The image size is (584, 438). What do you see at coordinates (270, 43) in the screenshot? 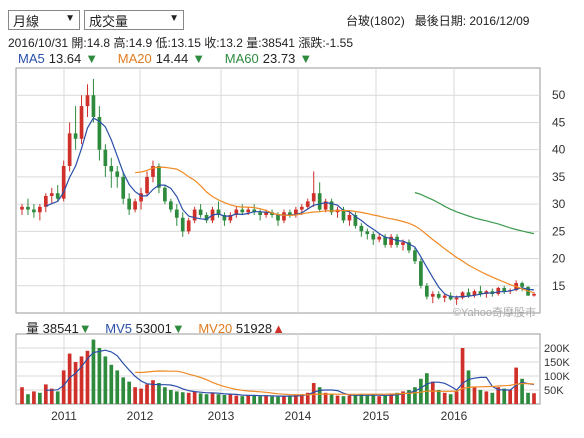
I see `info-volume: 量:38541` at bounding box center [270, 43].